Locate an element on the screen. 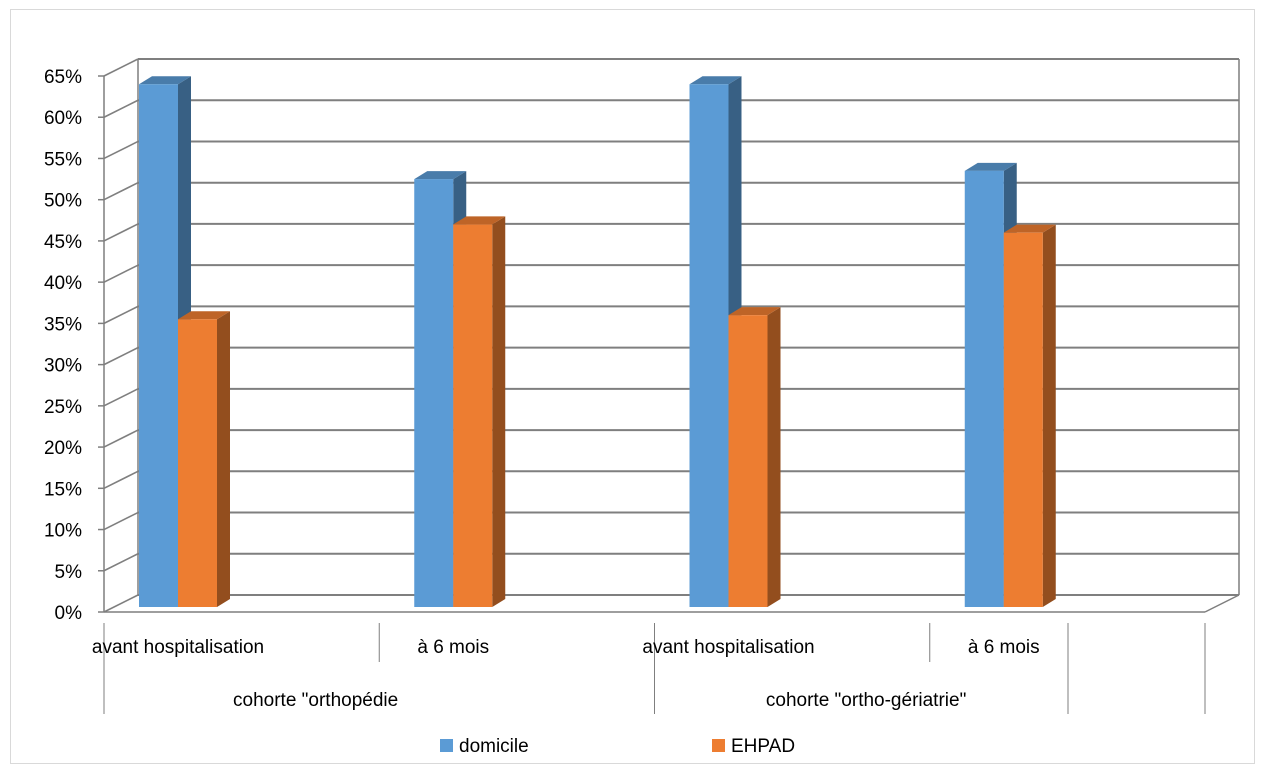 The width and height of the screenshot is (1265, 772). y-tick-label: 65% is located at coordinates (63, 77).